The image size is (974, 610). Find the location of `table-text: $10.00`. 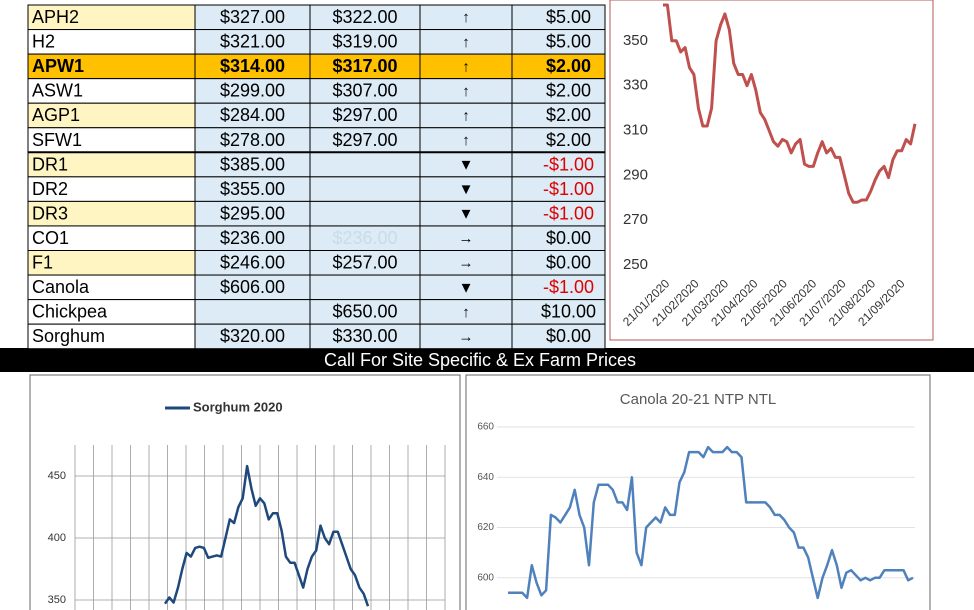

table-text: $10.00 is located at coordinates (568, 312).